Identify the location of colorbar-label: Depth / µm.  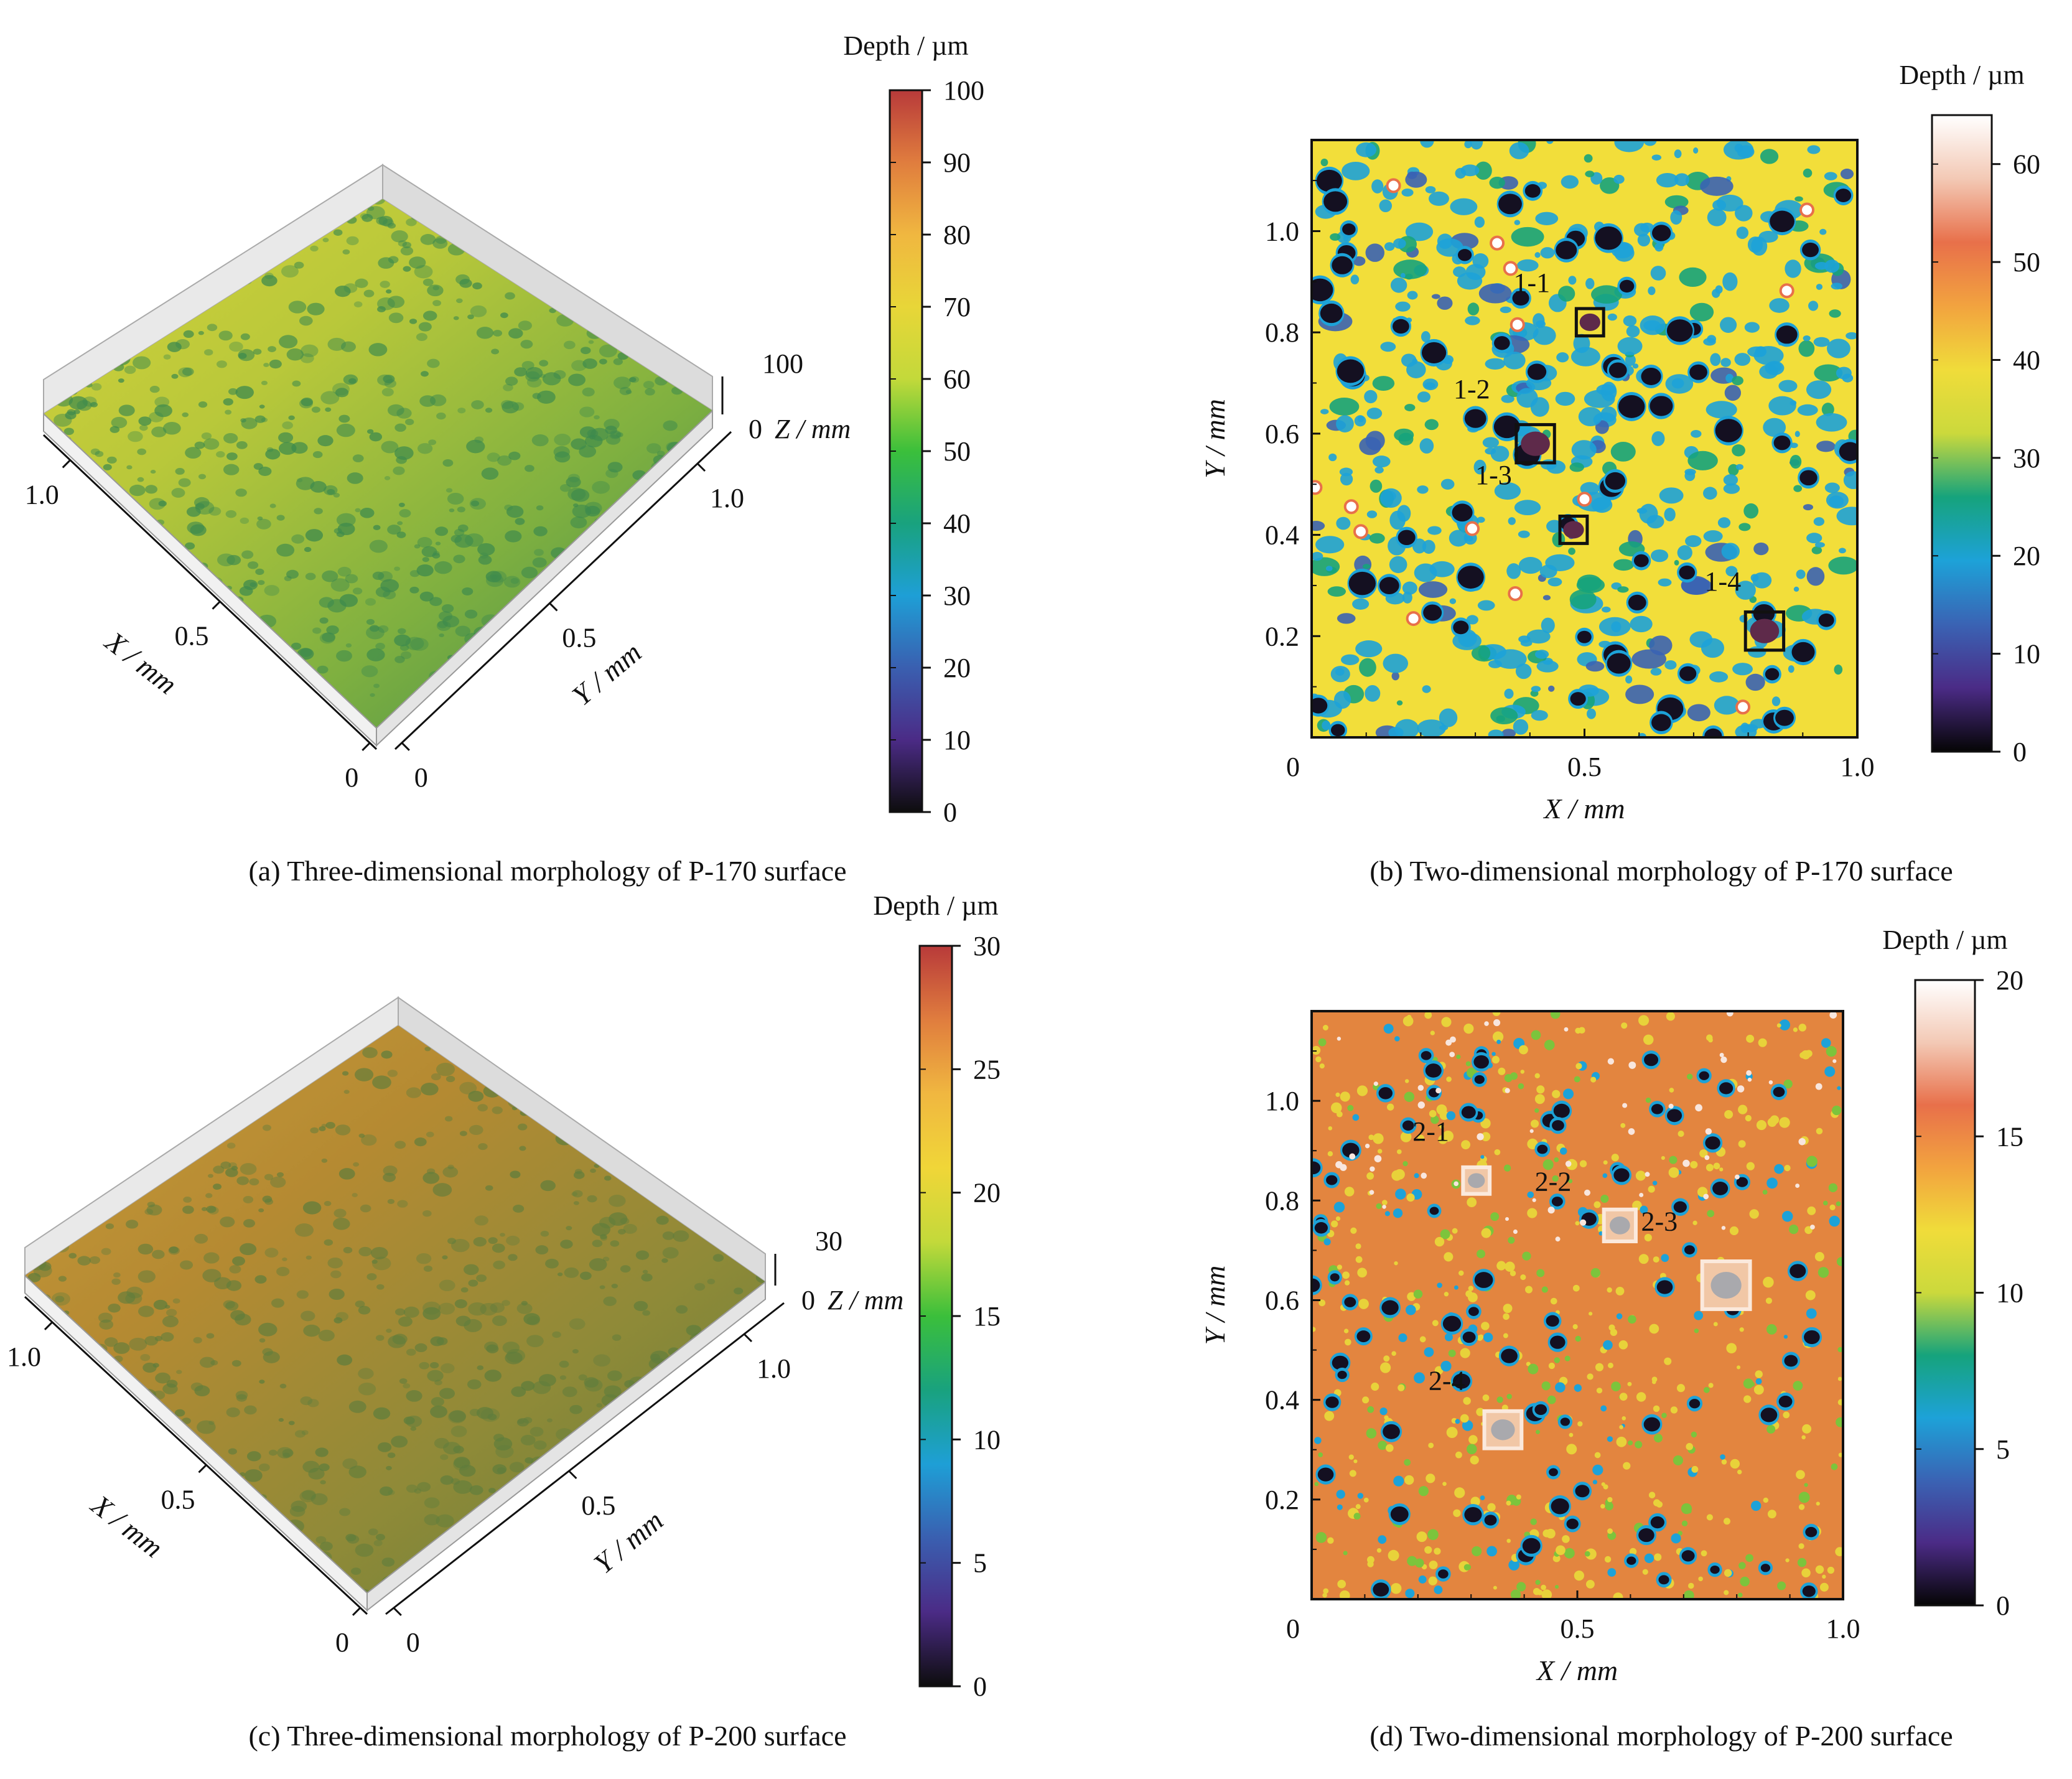
(1961, 75).